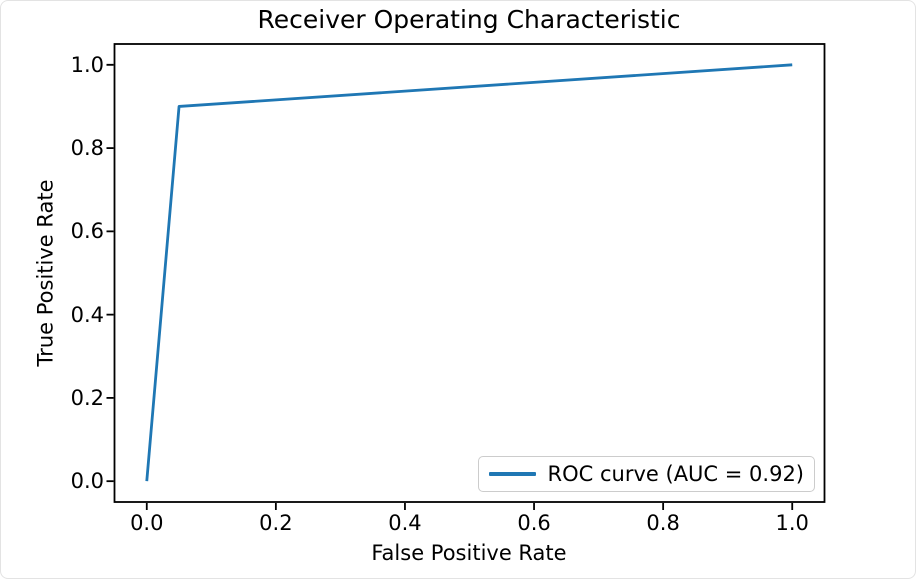 Image resolution: width=916 pixels, height=579 pixels. Describe the element at coordinates (276, 523) in the screenshot. I see `x-tick-label: 0.2` at that location.